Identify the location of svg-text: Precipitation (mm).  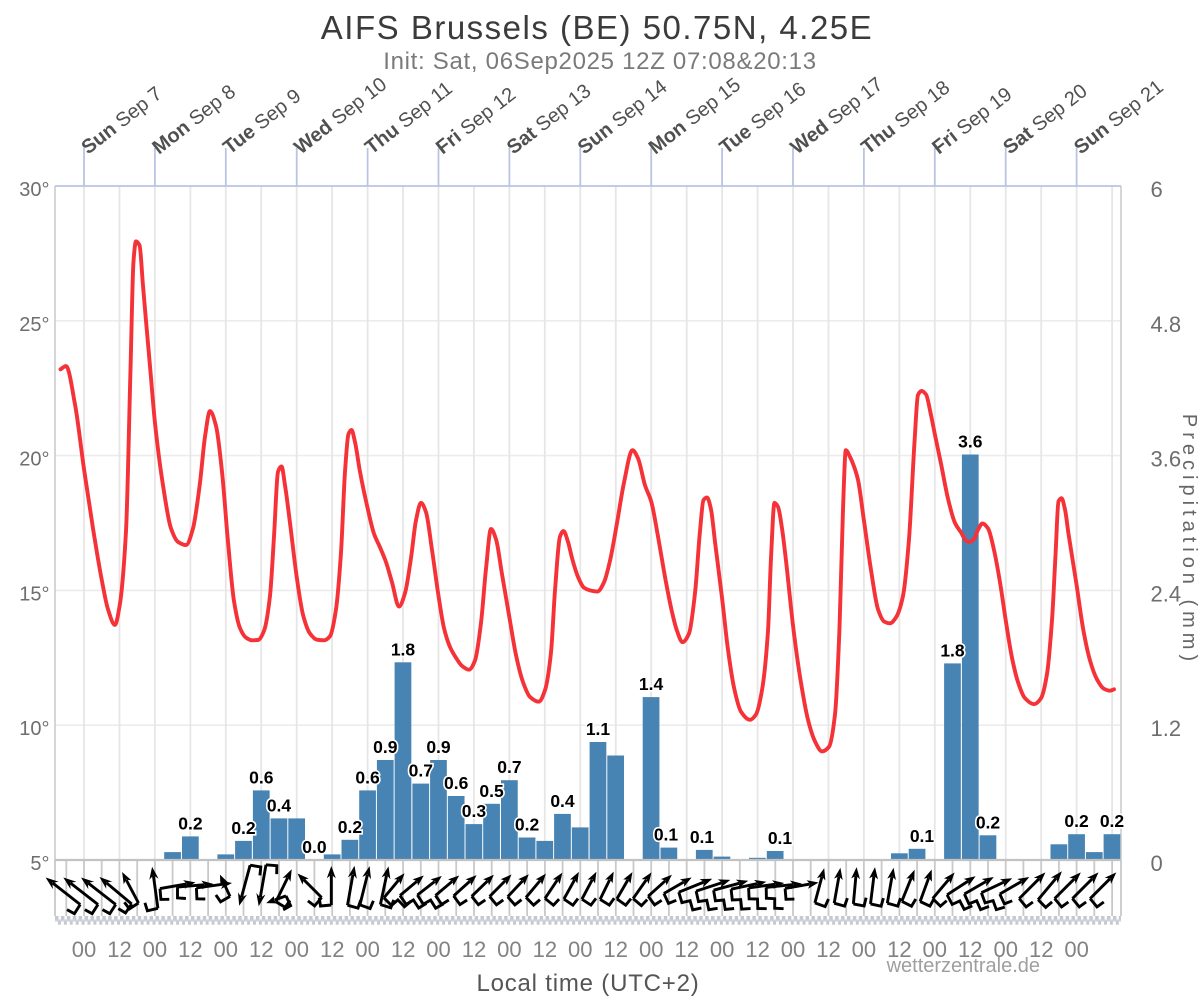
(1189, 540).